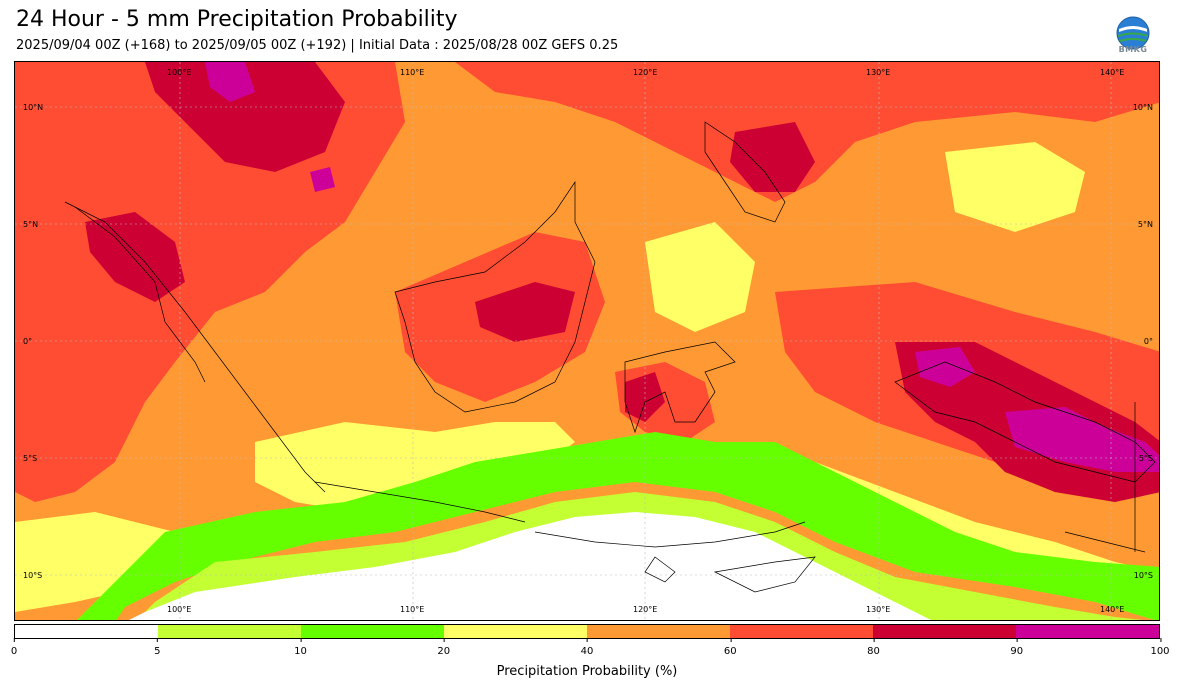 The image size is (1180, 690). I want to click on colorbar-tick-label: 90, so click(1016, 647).